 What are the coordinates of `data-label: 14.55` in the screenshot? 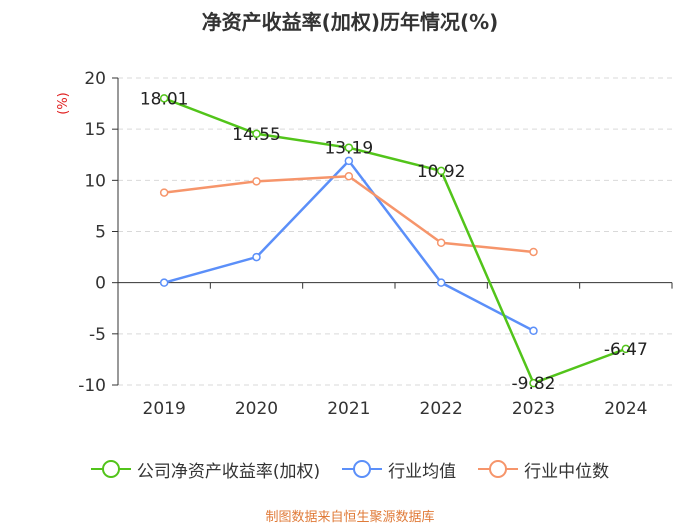 It's located at (256, 135).